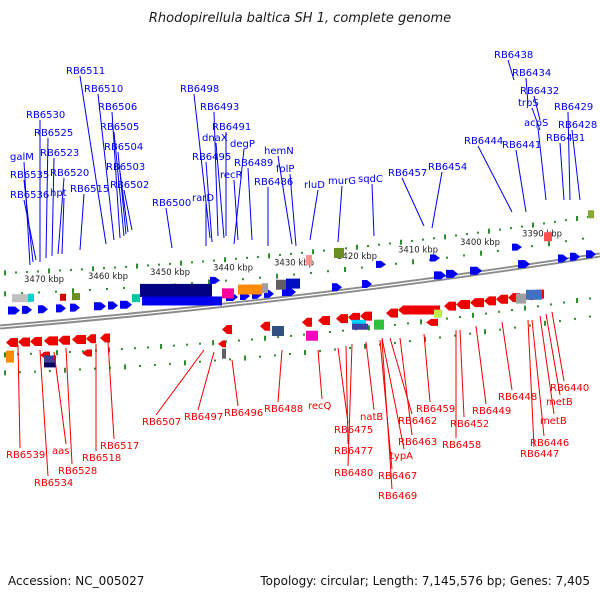 Image resolution: width=600 pixels, height=600 pixels. What do you see at coordinates (539, 91) in the screenshot?
I see `forward-gene-label: RB6432` at bounding box center [539, 91].